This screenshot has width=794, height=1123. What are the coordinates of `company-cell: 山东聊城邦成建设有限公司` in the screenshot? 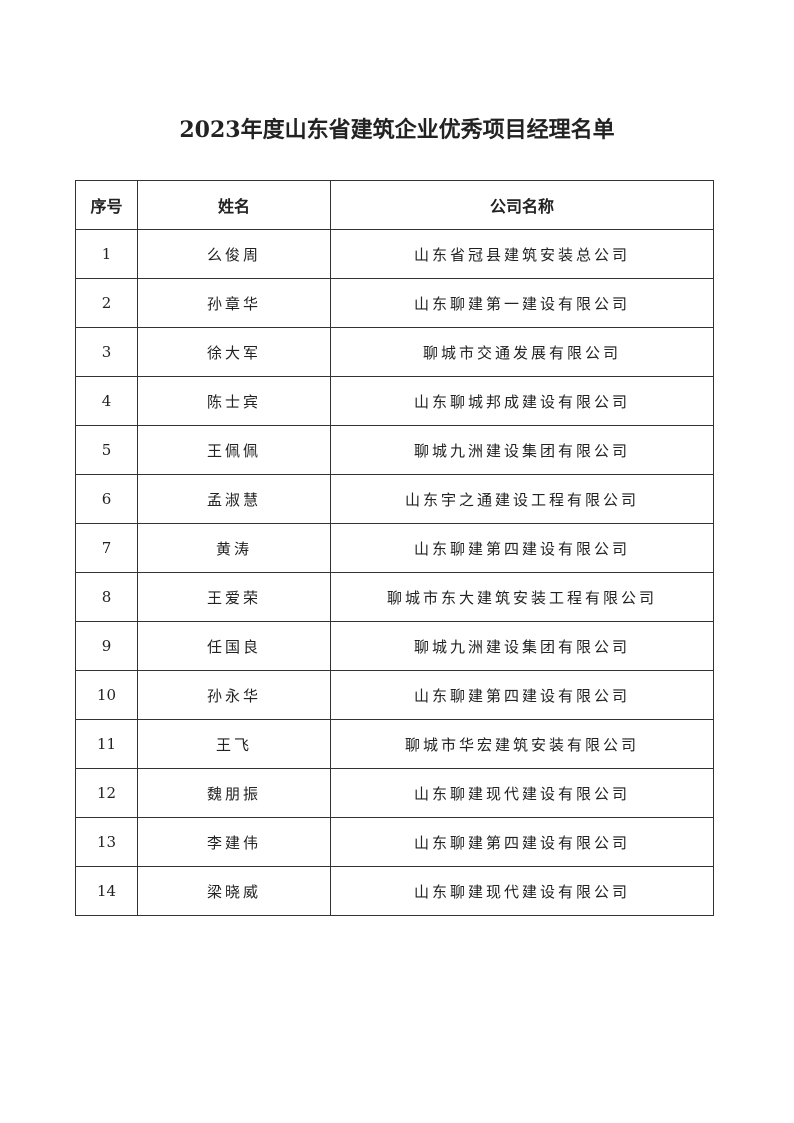 It's located at (522, 401).